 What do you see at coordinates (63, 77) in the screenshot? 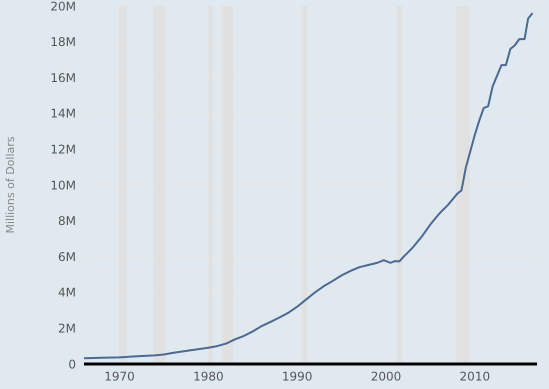
I see `y-tick-label: 16M` at bounding box center [63, 77].